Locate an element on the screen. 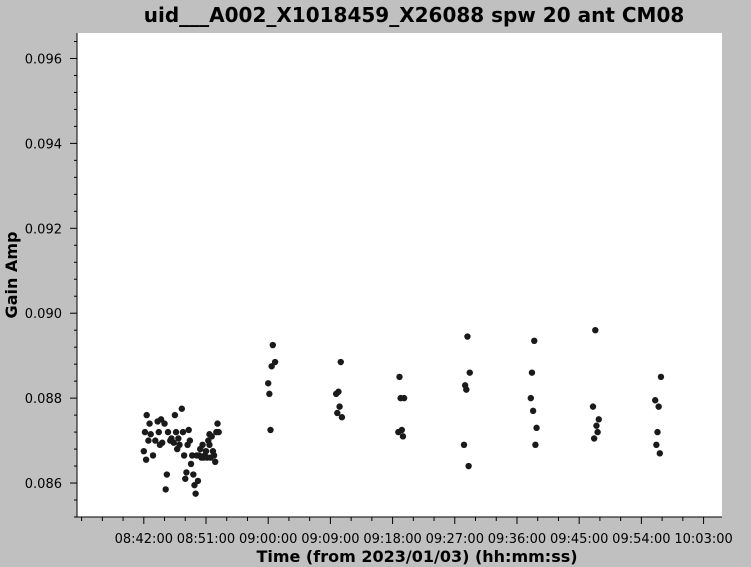 The image size is (751, 567). x-tick-label: 09:27:00 is located at coordinates (455, 539).